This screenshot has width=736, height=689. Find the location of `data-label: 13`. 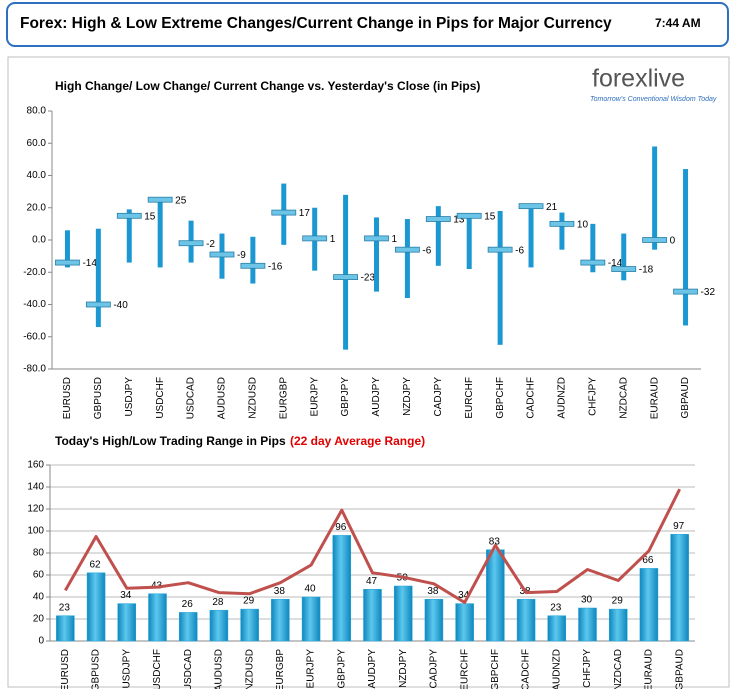

data-label: 13 is located at coordinates (459, 220).